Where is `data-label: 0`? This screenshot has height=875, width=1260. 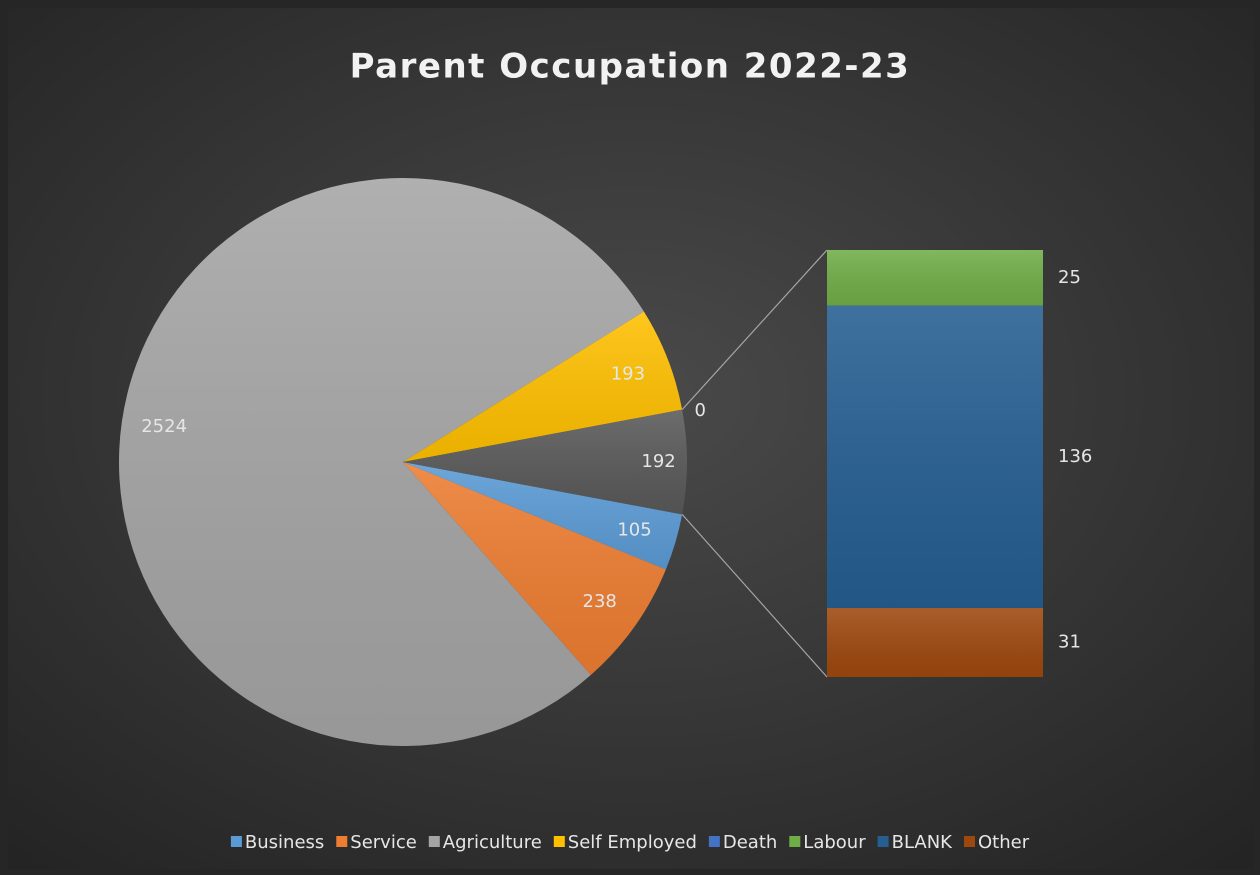
data-label: 0 is located at coordinates (700, 410).